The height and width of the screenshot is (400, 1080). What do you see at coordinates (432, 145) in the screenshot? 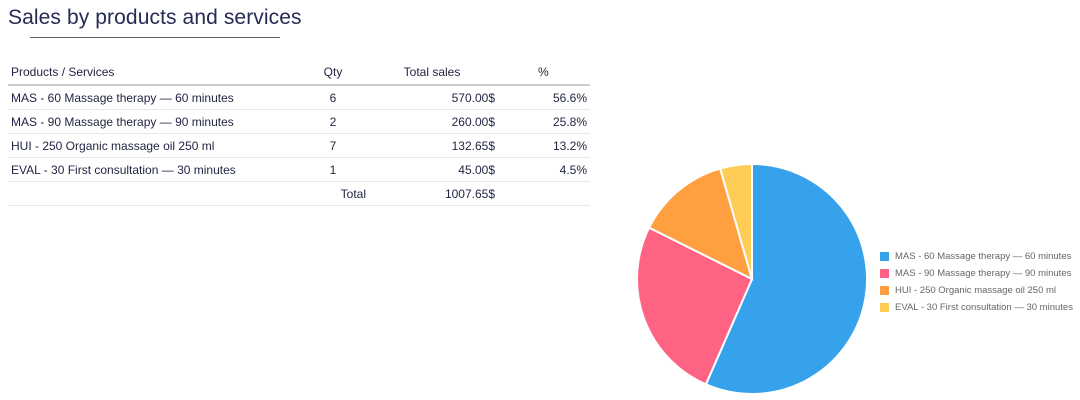
I see `total-sales-cell: 132.65$` at bounding box center [432, 145].